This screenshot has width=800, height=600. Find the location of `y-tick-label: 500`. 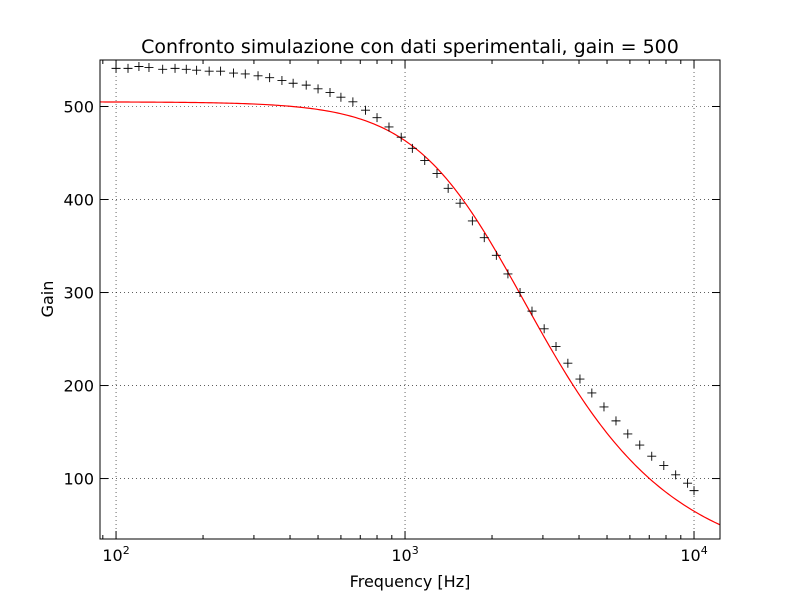

y-tick-label: 500 is located at coordinates (78, 107).